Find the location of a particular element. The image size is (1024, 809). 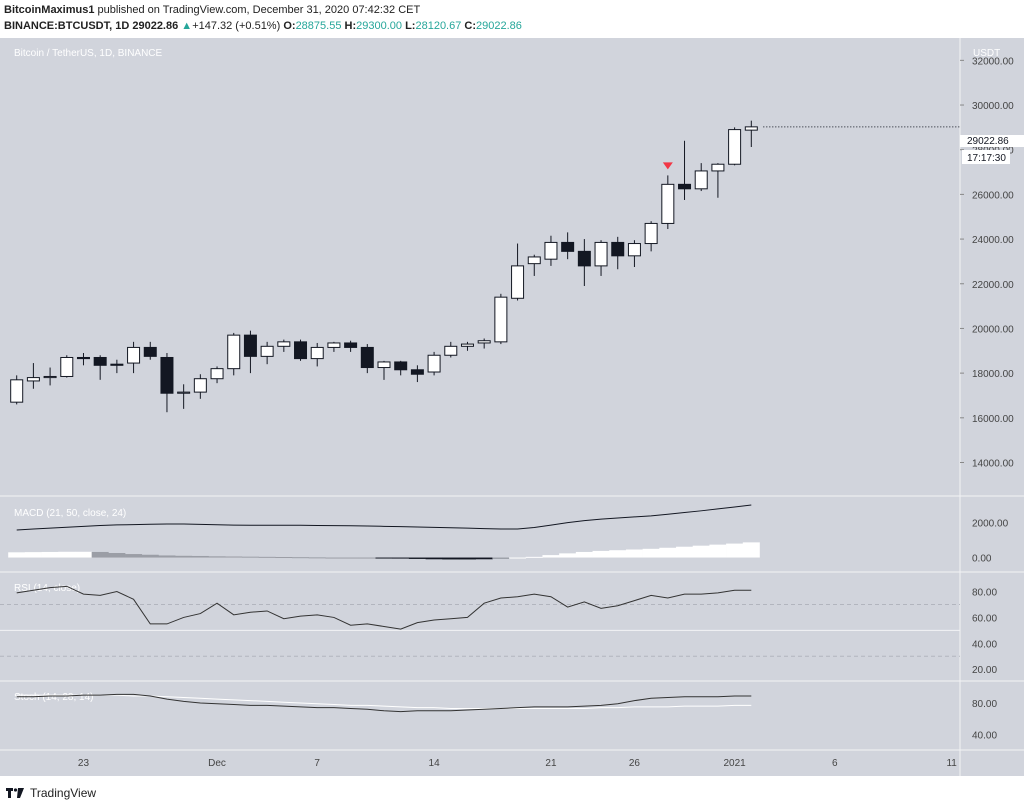

time-tick-label: Dec is located at coordinates (217, 763).